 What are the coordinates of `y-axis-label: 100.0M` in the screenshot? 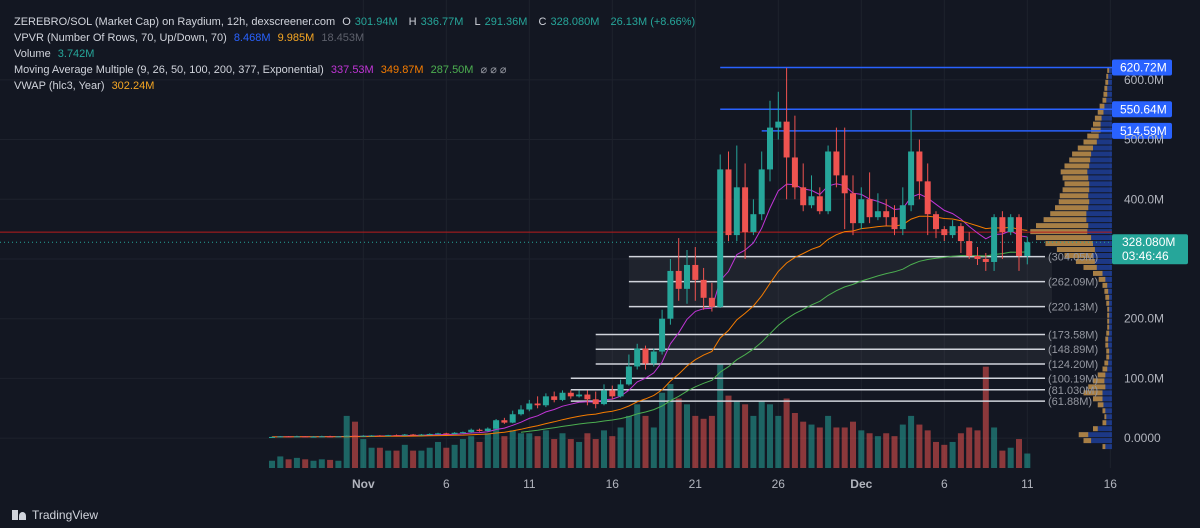 It's located at (1144, 378).